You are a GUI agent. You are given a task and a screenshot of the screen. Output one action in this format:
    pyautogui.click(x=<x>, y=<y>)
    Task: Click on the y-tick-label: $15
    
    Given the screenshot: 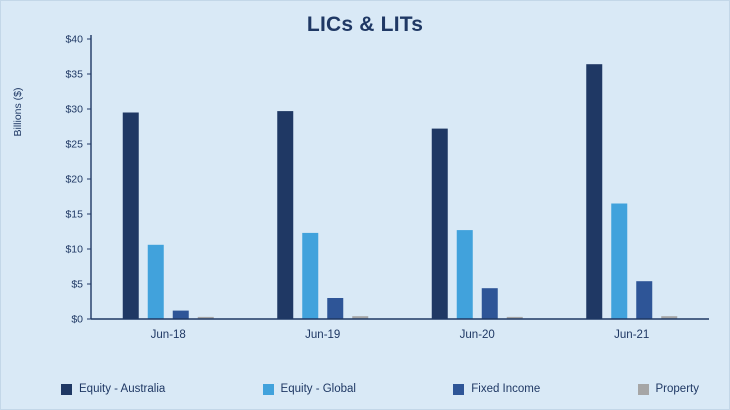 What is the action you would take?
    pyautogui.click(x=74, y=215)
    